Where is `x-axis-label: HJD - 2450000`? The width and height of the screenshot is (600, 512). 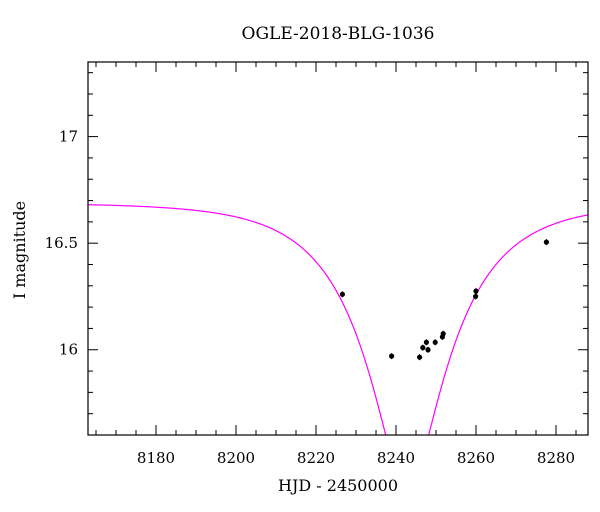 x-axis-label: HJD - 2450000 is located at coordinates (338, 485).